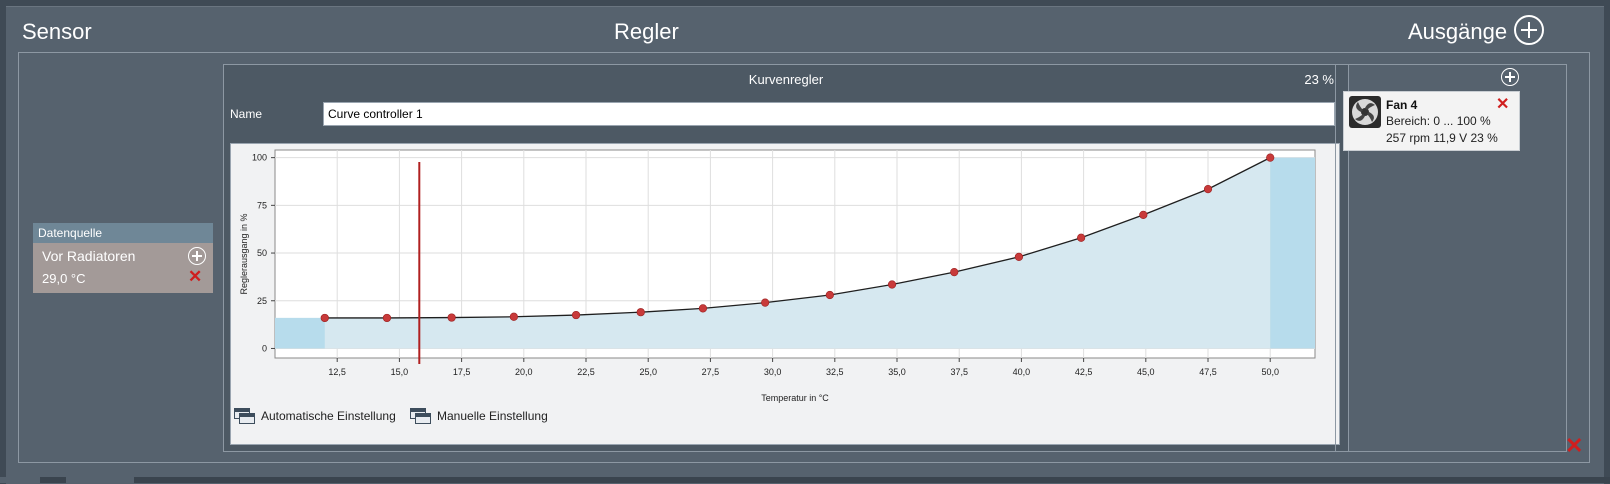  I want to click on data-source-header: Datenquelle, so click(123, 233).